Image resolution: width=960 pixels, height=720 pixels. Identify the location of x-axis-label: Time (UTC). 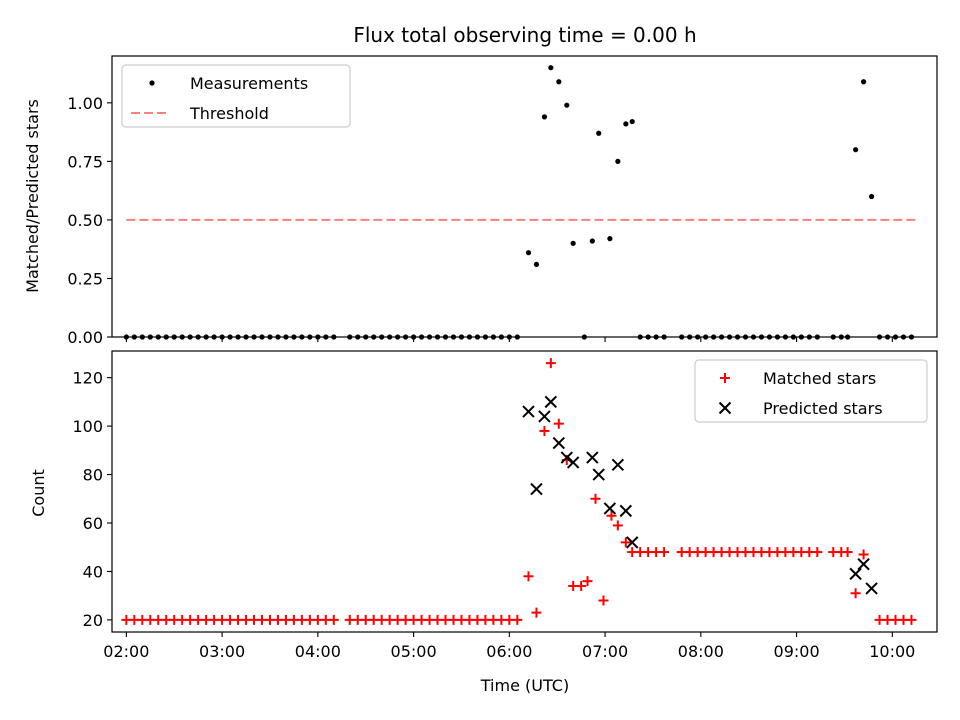
(524, 685).